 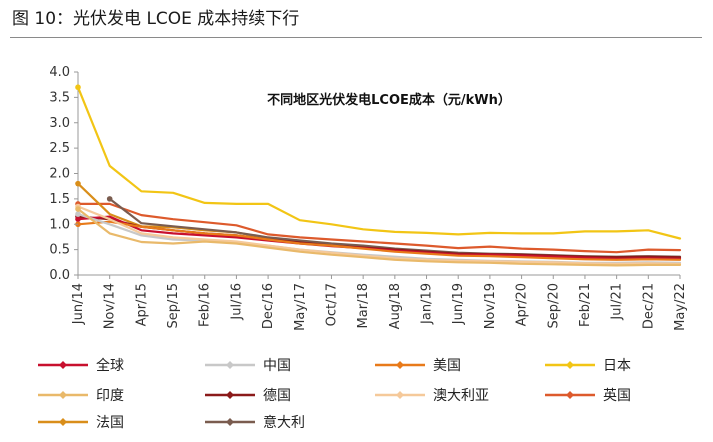 I want to click on y-tick-label: 1.5, so click(x=59, y=199).